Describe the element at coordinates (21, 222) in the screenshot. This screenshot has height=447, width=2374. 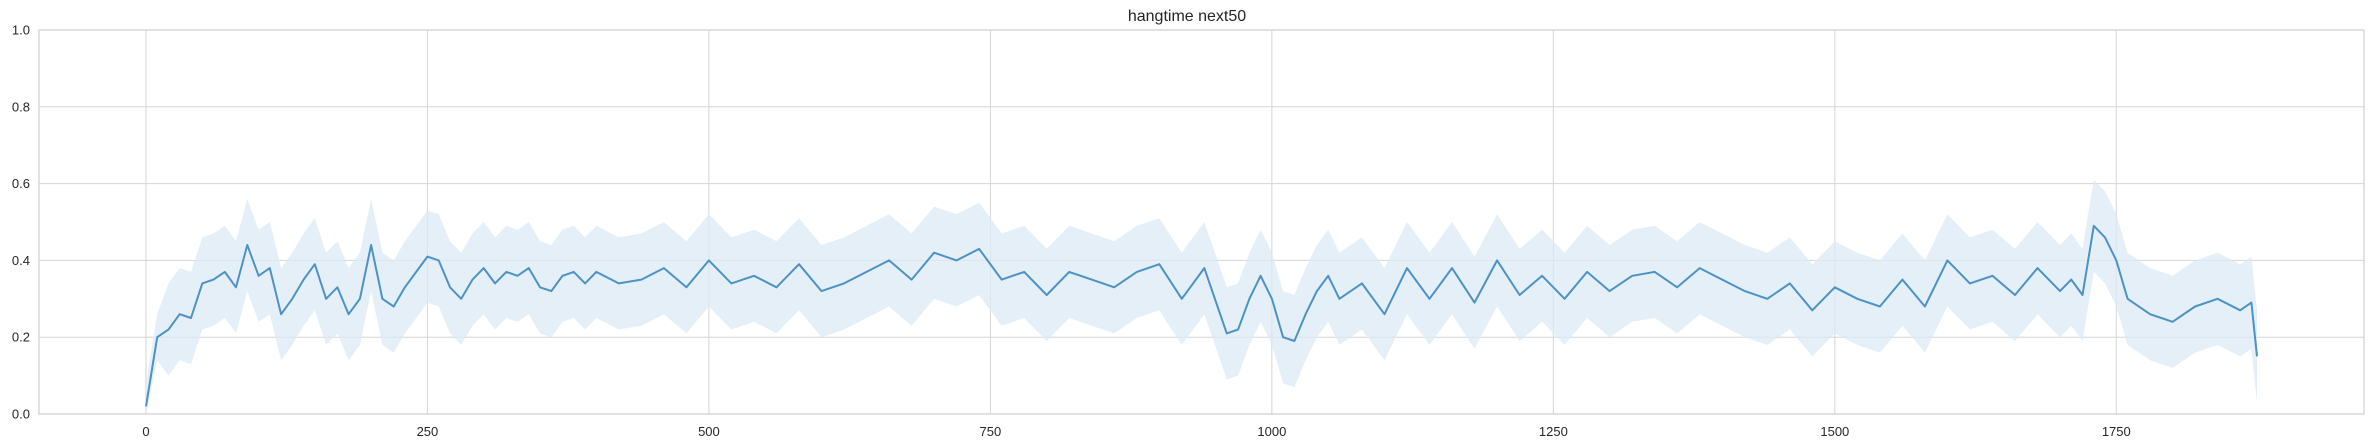
I see `y-axis: 0.0 0.2 0.4 0.6 0.8 1.0` at that location.